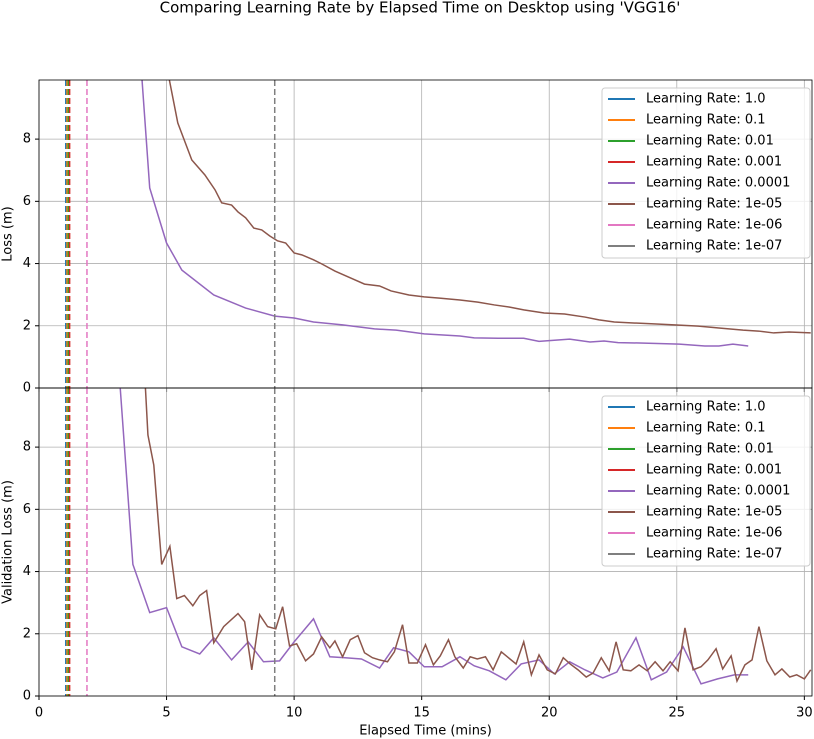 The height and width of the screenshot is (739, 814). Describe the element at coordinates (294, 713) in the screenshot. I see `x-tick-label: 10` at that location.